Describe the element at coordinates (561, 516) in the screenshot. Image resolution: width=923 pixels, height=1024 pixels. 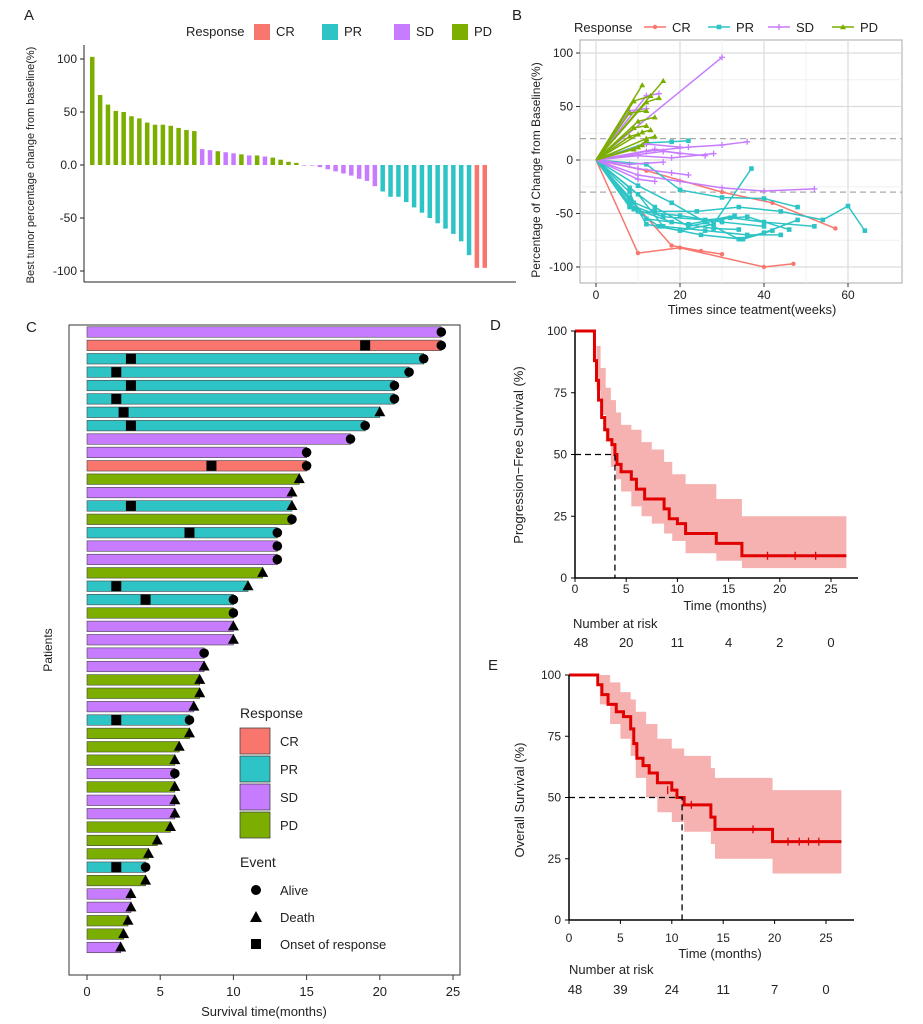
I see `y-tick-label: 25` at that location.